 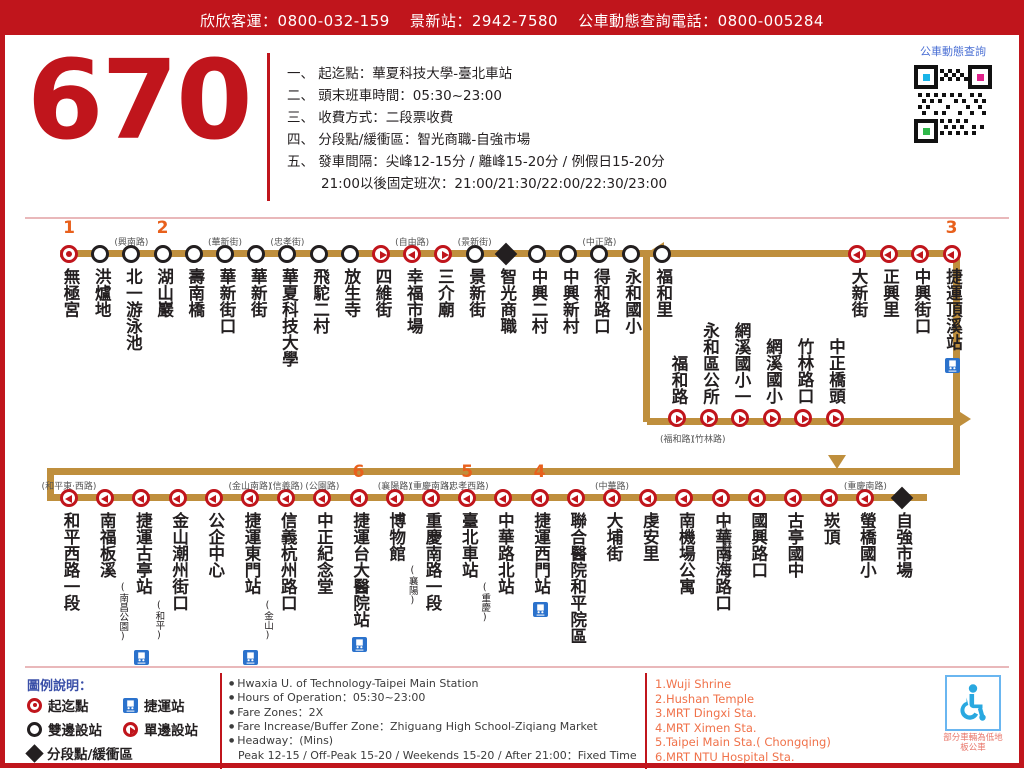 I want to click on one-side-icon, so click(x=130, y=729).